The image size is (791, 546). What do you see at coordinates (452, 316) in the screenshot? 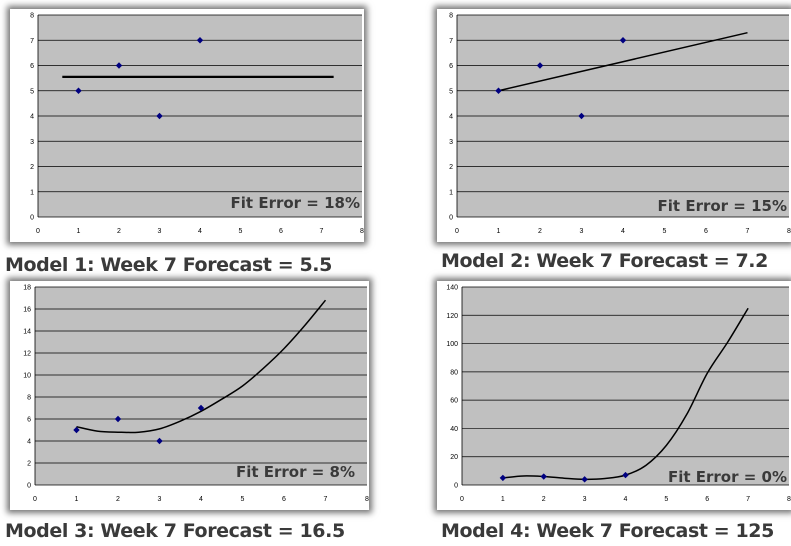
I see `y-tick-label: 120` at bounding box center [452, 316].